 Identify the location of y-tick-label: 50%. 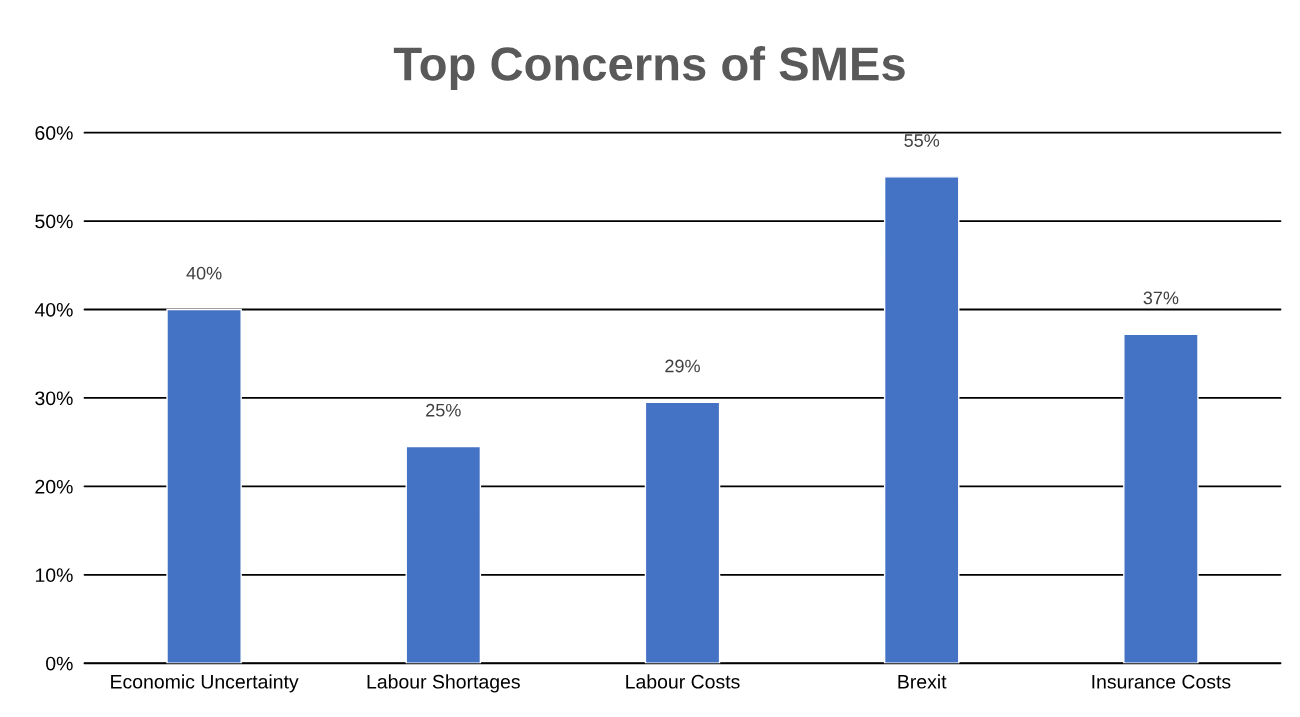
(54, 221).